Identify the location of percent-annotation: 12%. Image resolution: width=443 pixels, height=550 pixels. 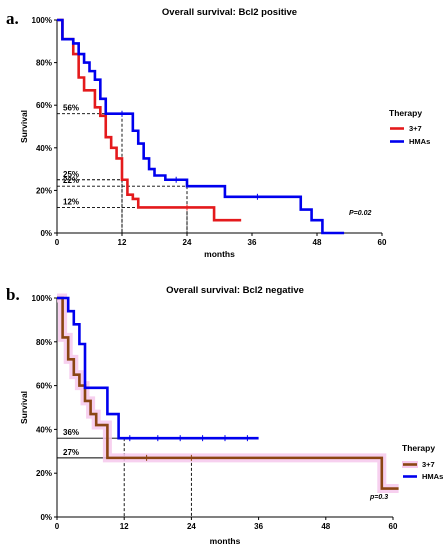
(71, 201).